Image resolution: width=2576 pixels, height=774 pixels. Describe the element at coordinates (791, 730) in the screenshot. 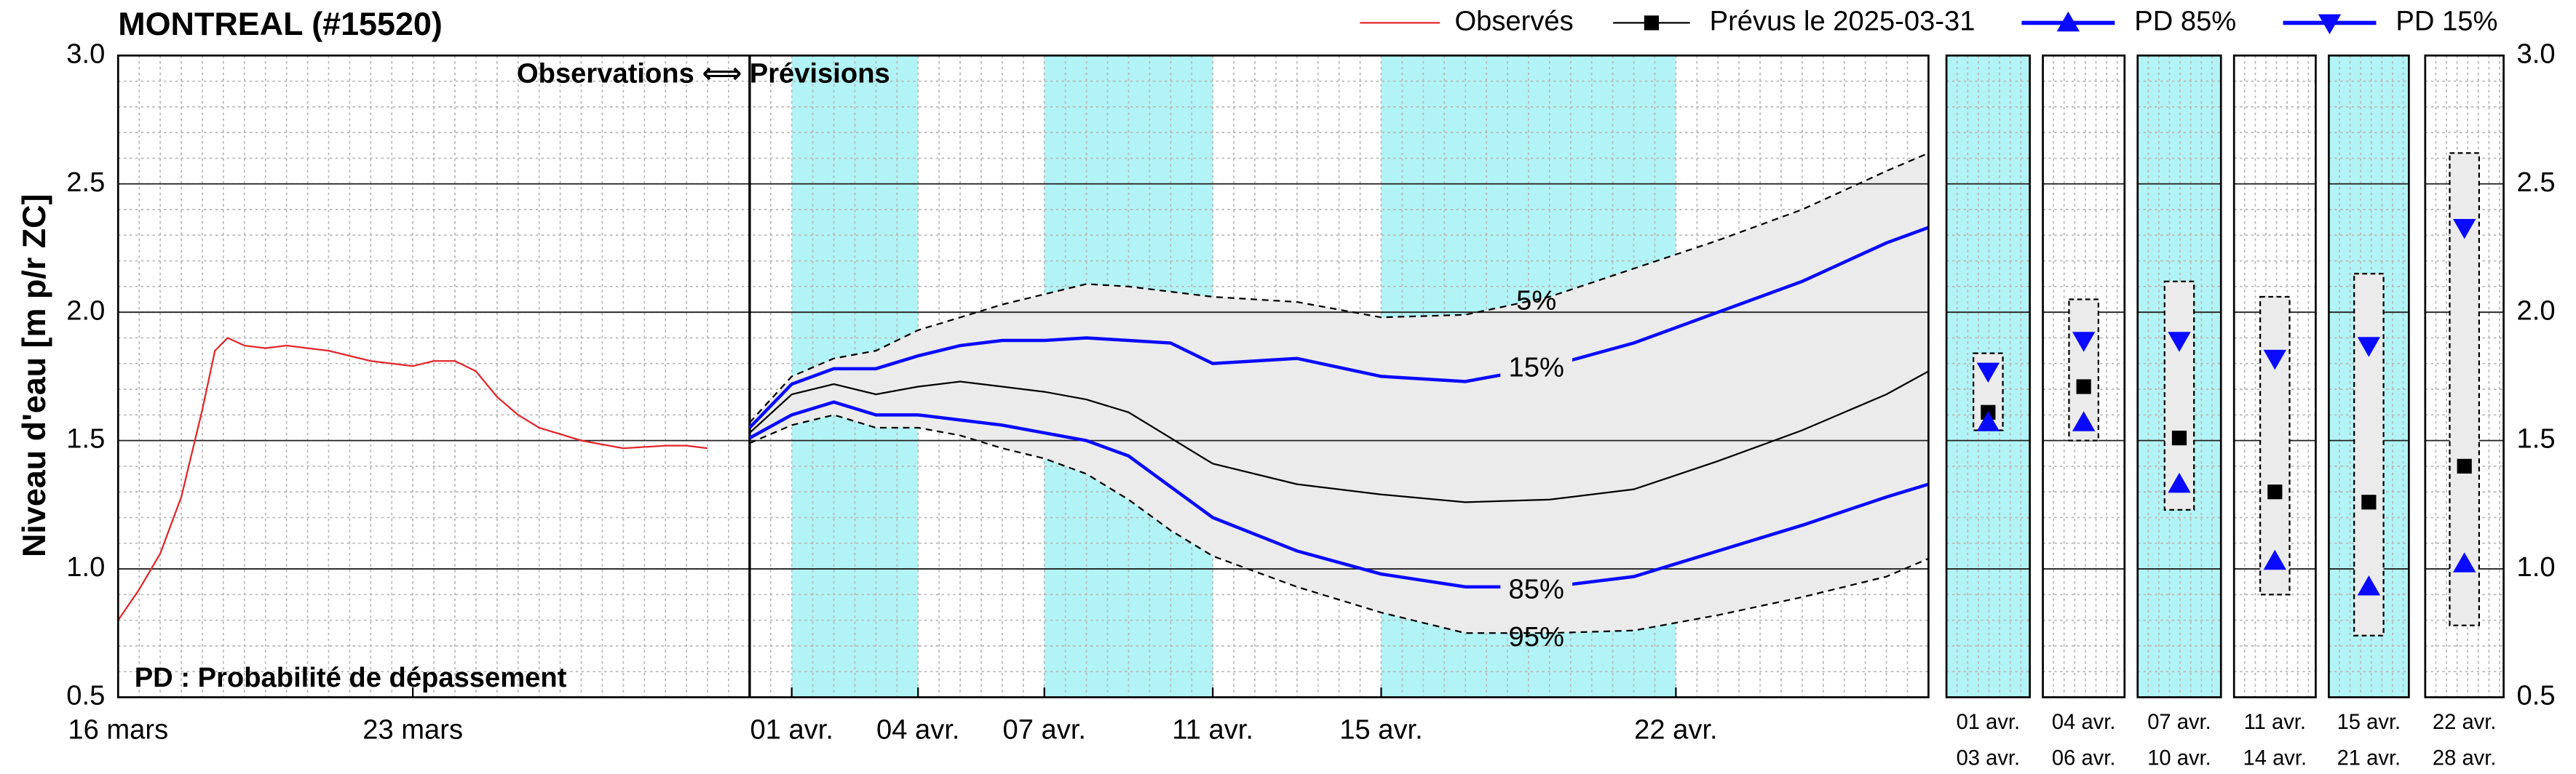

I see `x-tick-label: 01 avr.` at that location.